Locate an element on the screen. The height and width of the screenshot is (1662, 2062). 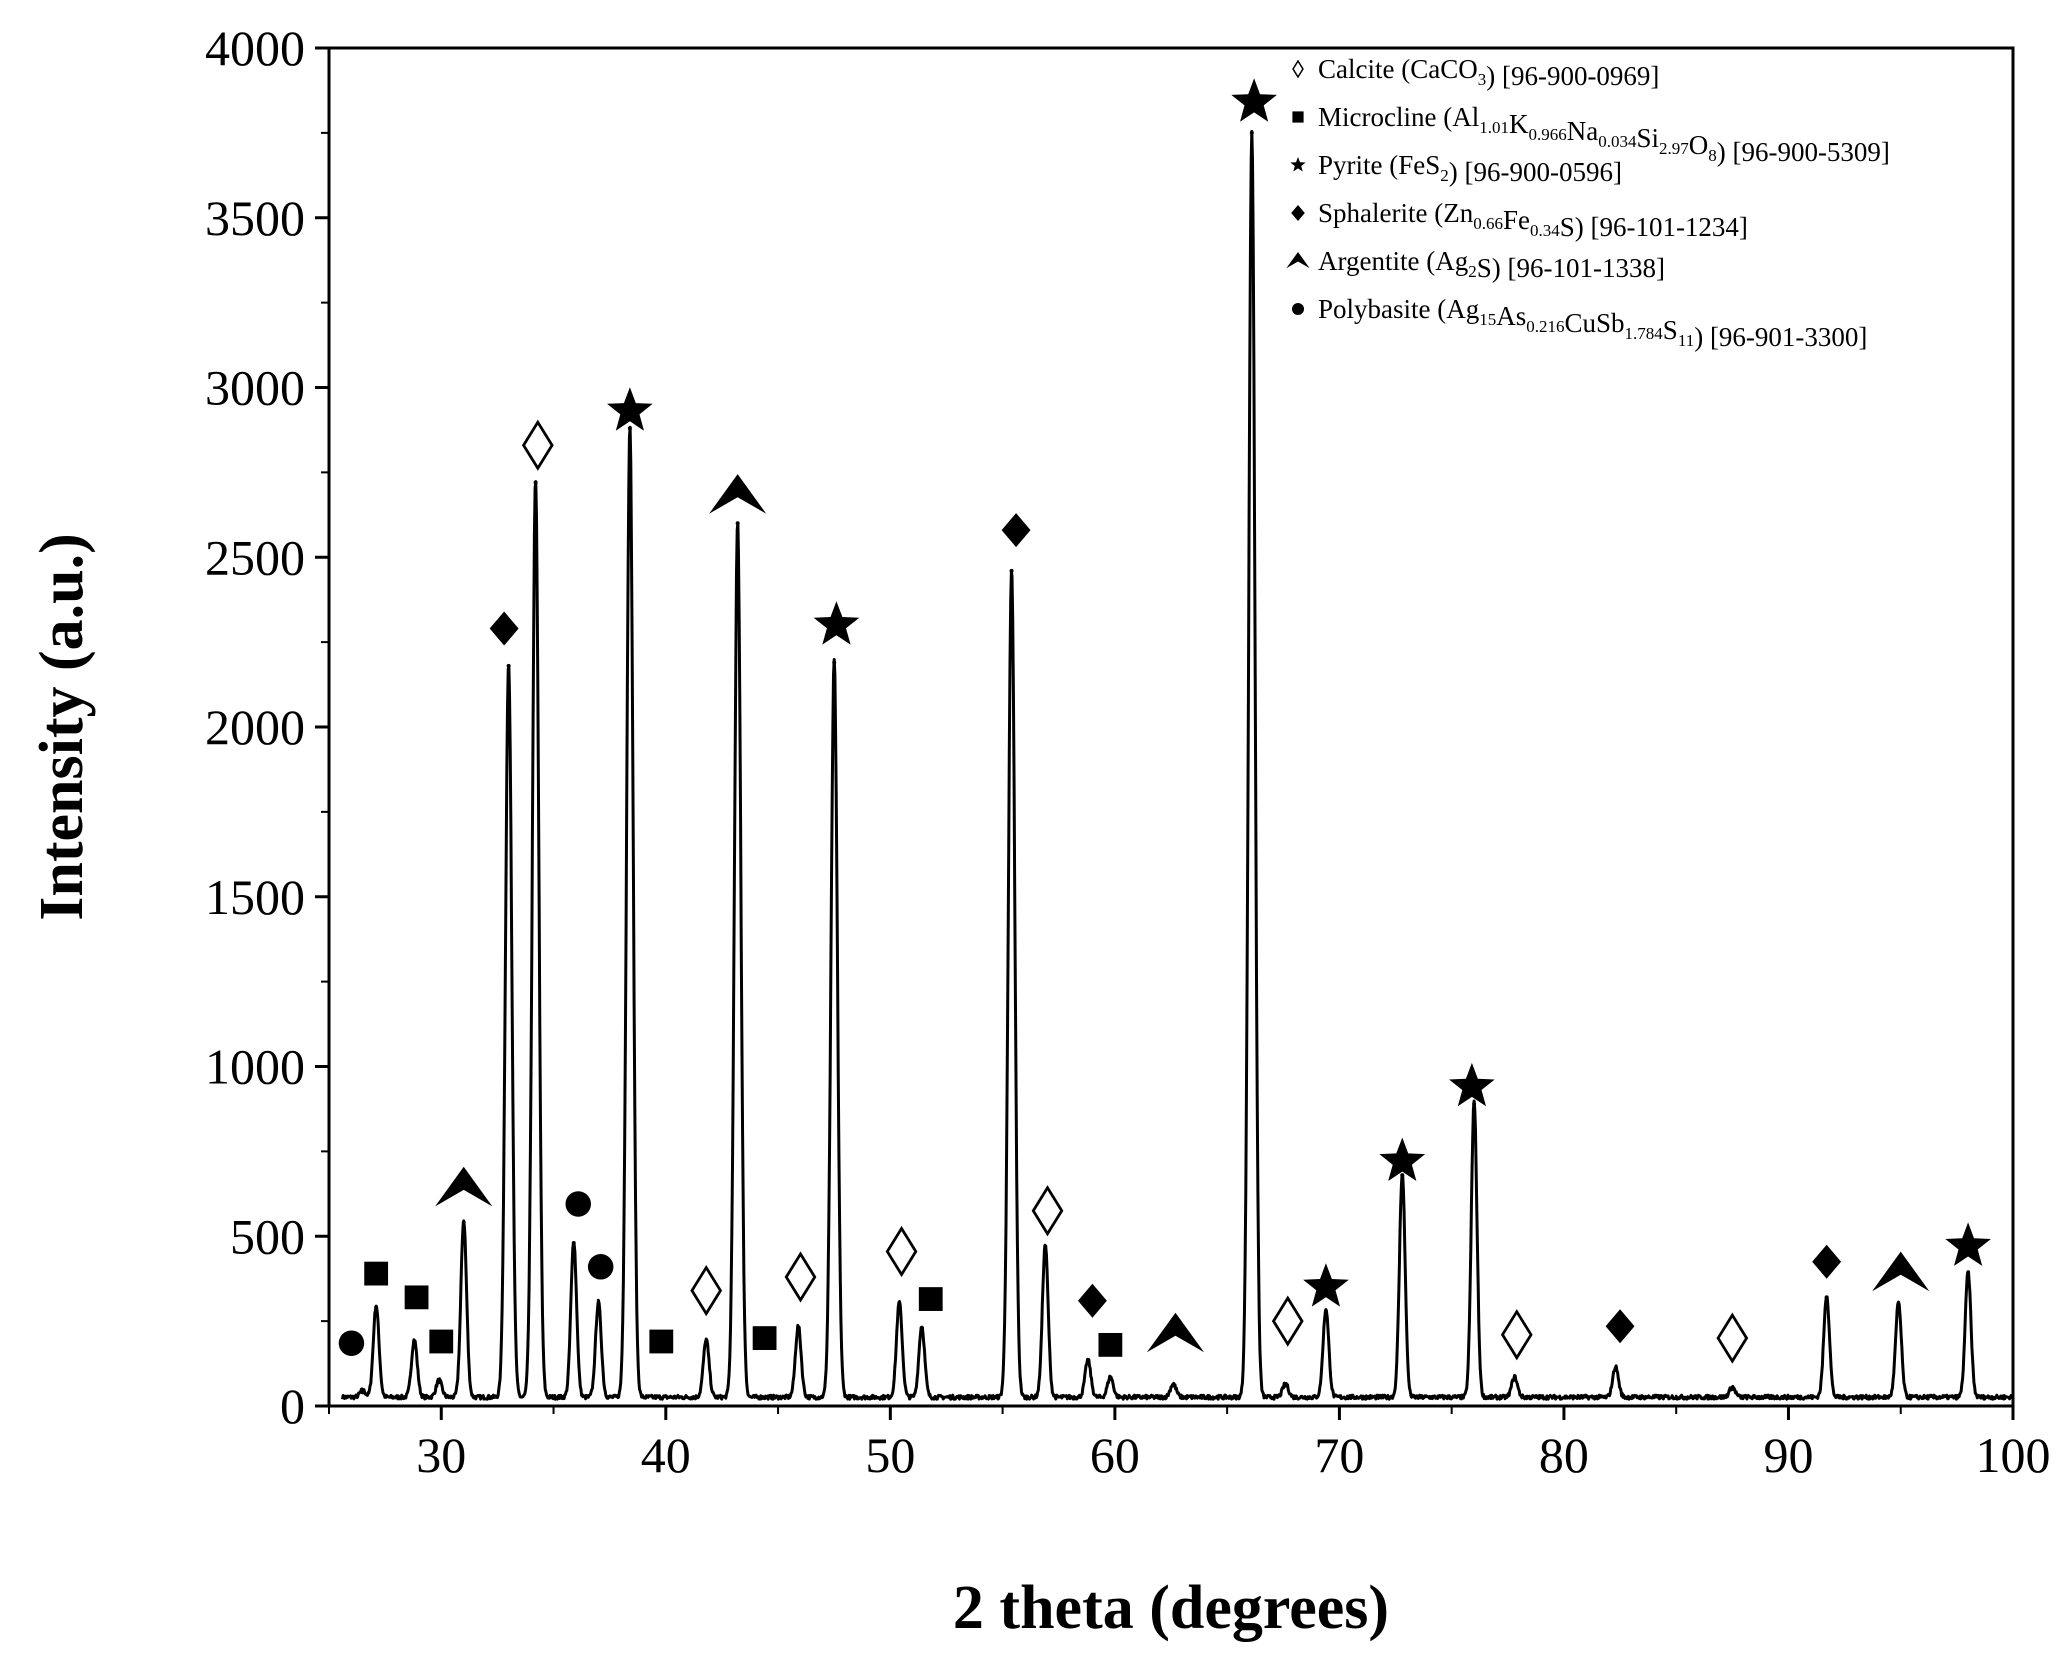
legend-calcite-icon is located at coordinates (1298, 69).